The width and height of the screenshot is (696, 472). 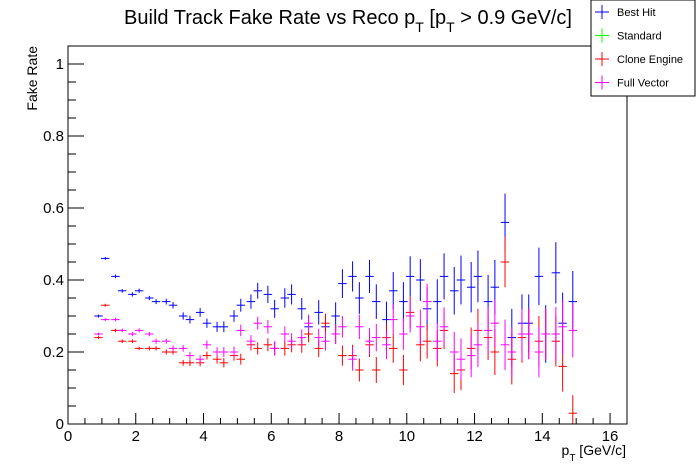 I want to click on y-tick-label: 1, so click(x=60, y=64).